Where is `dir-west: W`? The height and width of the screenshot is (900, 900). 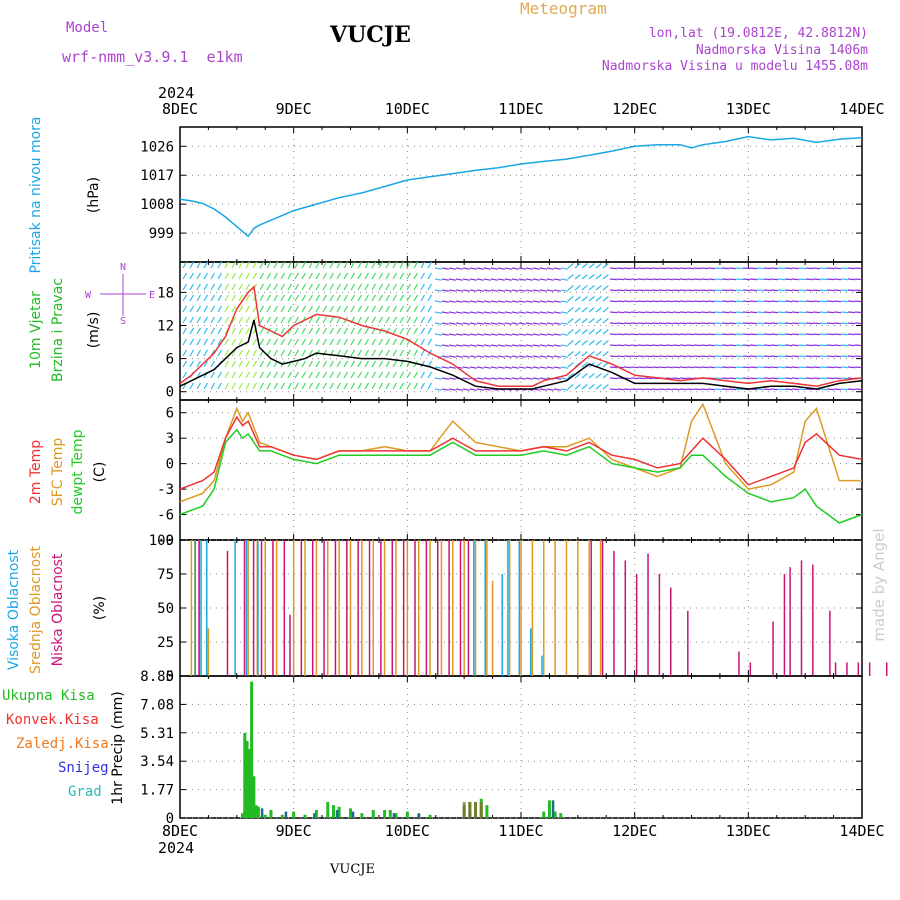 dir-west: W is located at coordinates (88, 295).